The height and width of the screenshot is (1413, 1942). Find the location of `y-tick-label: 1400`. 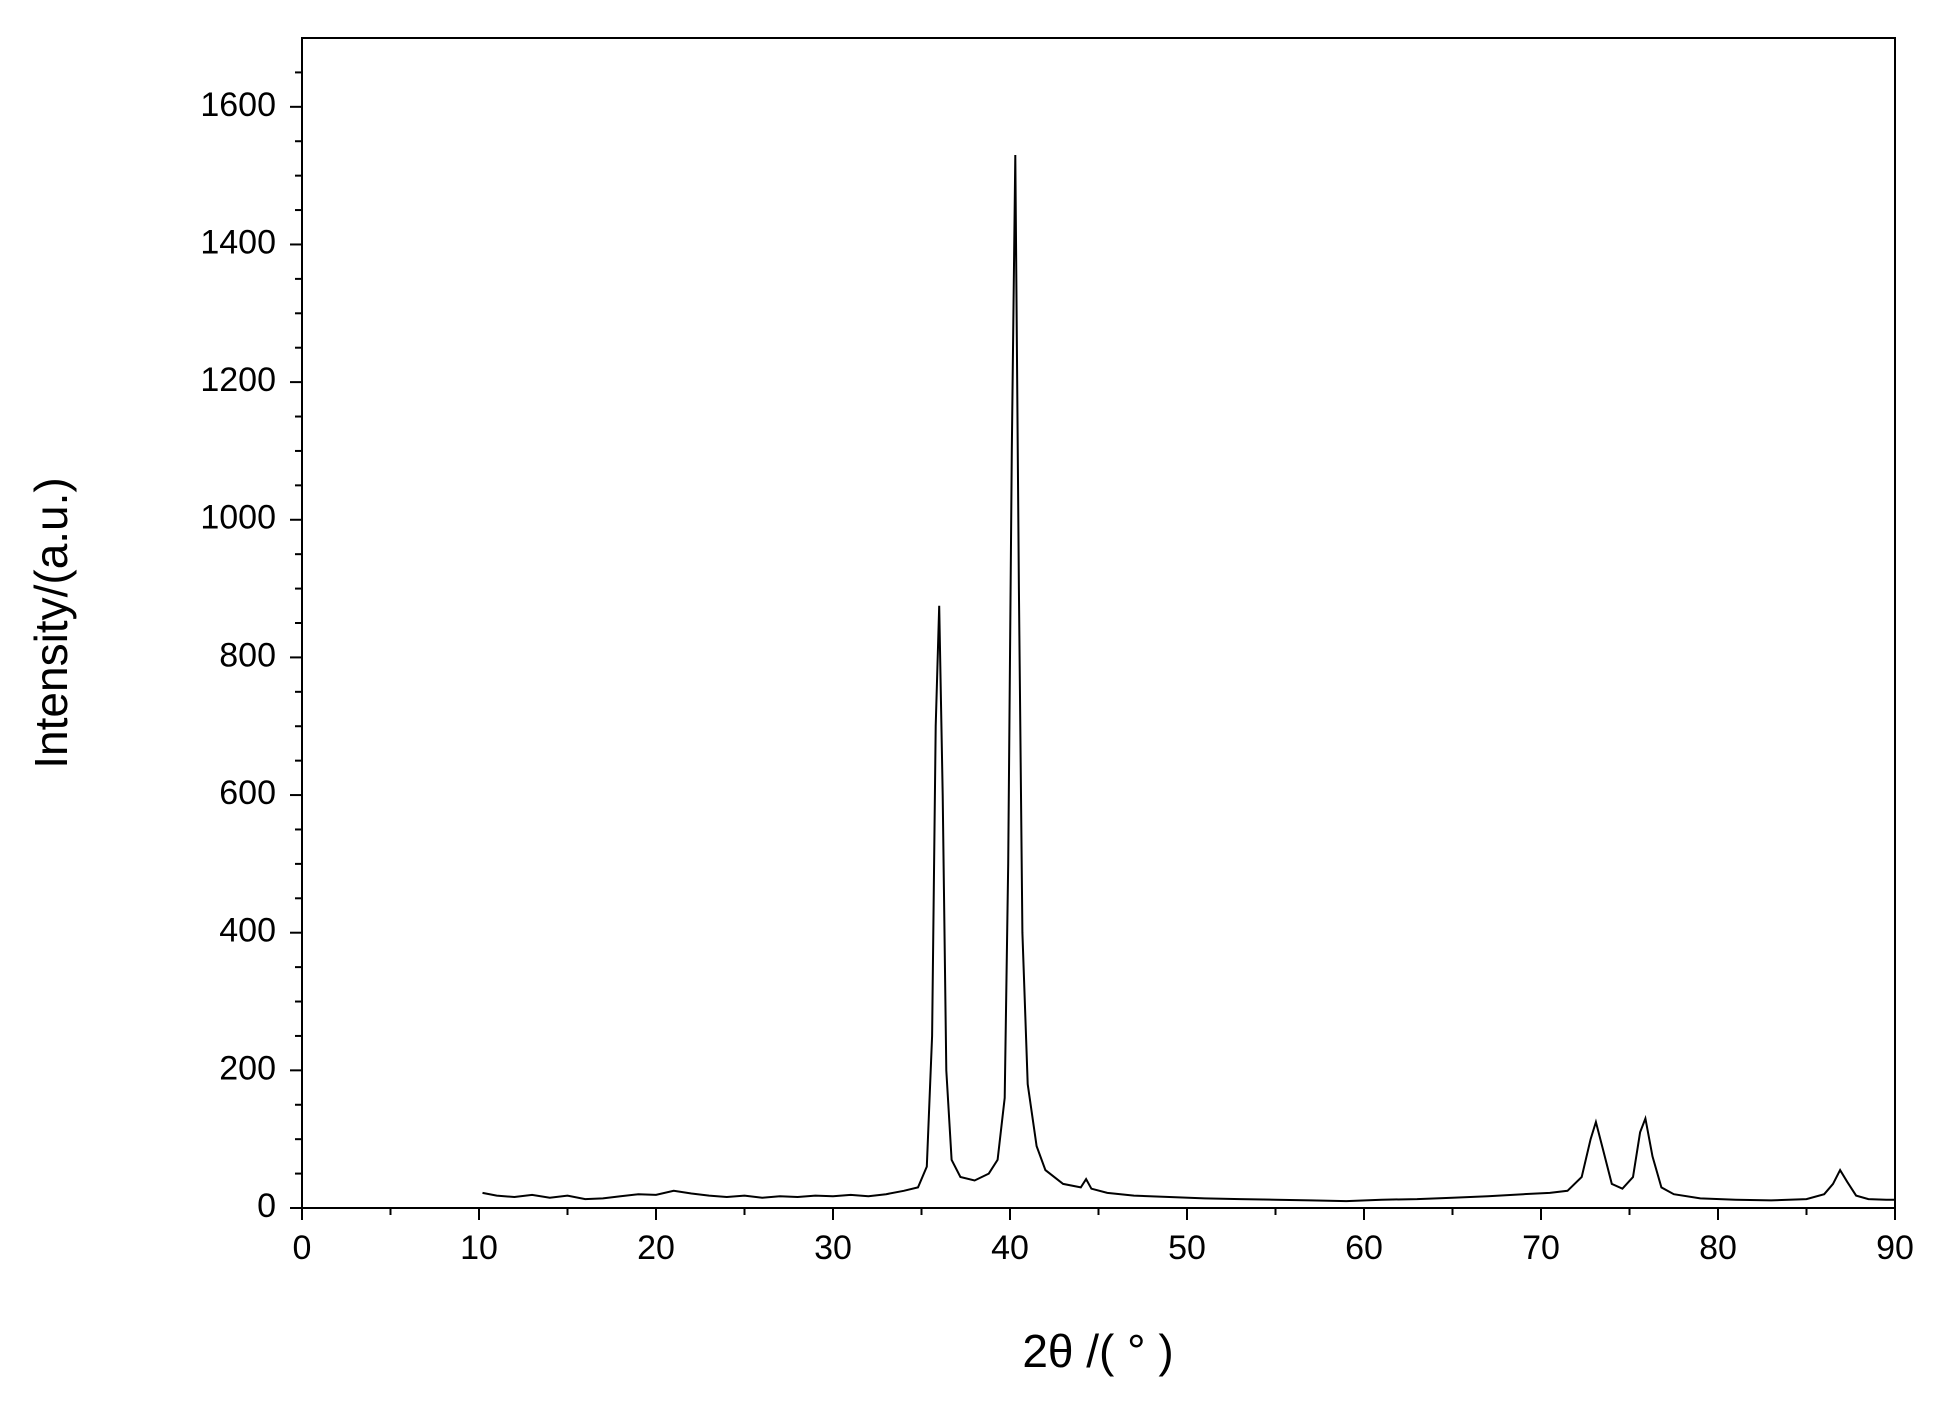

y-tick-label: 1400 is located at coordinates (238, 242).